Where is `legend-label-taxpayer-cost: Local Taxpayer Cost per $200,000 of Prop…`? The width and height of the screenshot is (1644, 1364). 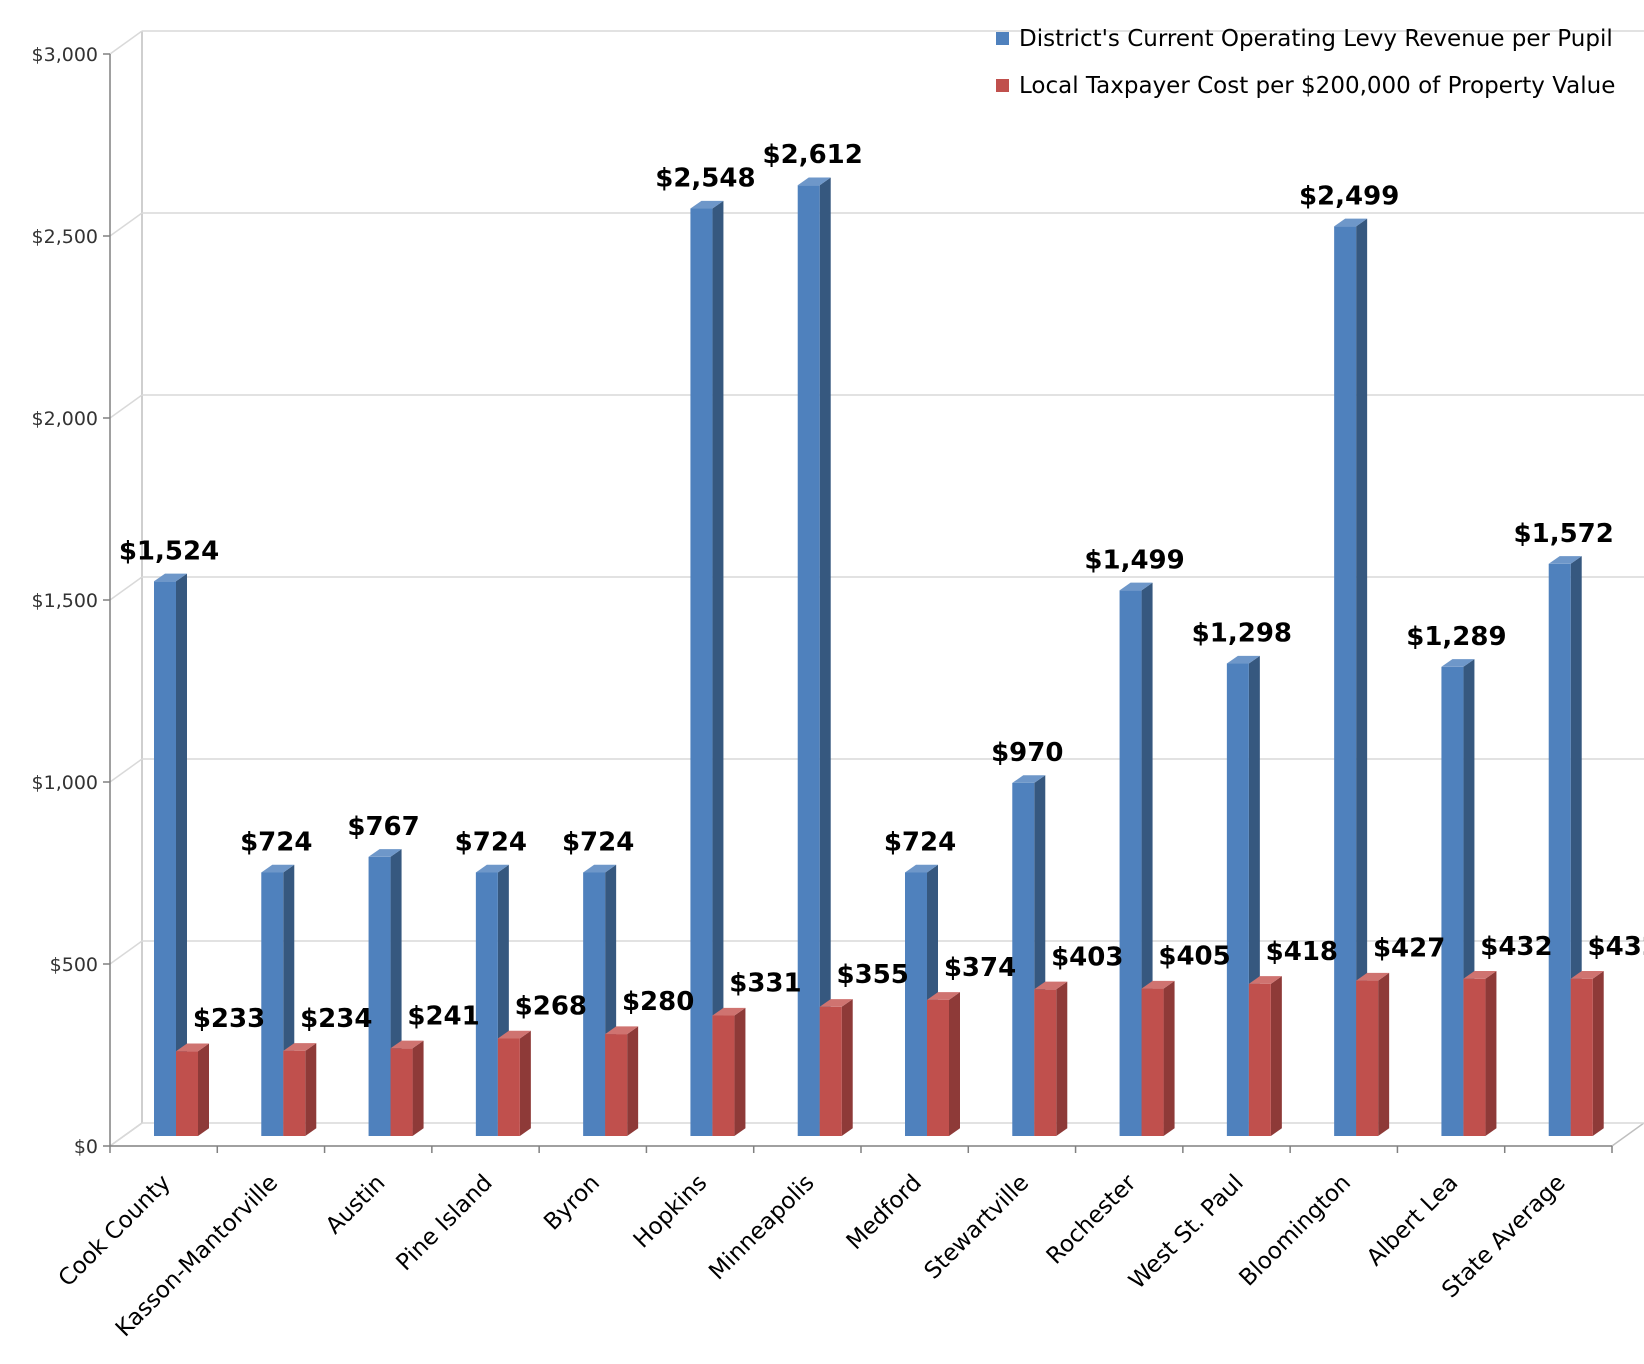 legend-label-taxpayer-cost: Local Taxpayer Cost per $200,000 of Prop… is located at coordinates (1317, 86).